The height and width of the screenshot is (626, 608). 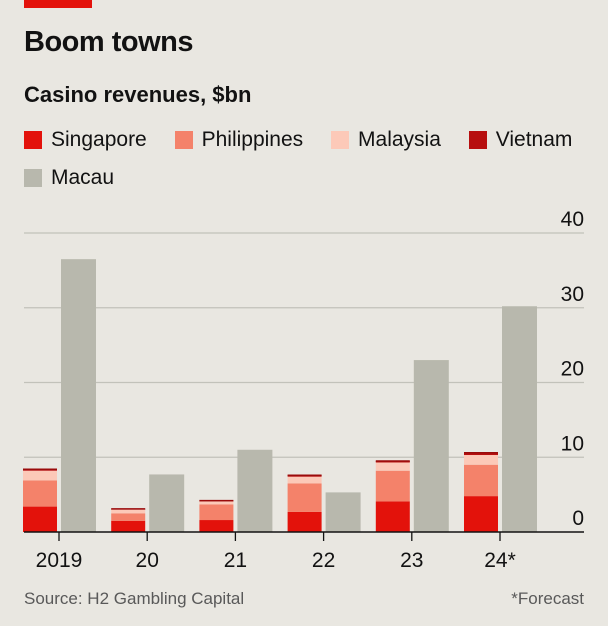 What do you see at coordinates (572, 369) in the screenshot?
I see `y-tick-label-20: 20` at bounding box center [572, 369].